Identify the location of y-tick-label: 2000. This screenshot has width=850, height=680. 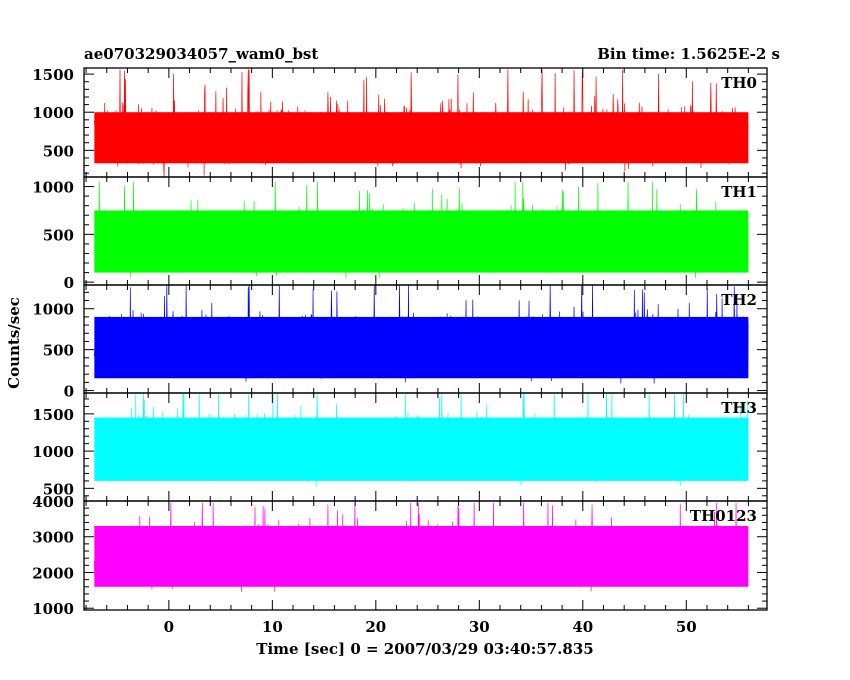
(53, 573).